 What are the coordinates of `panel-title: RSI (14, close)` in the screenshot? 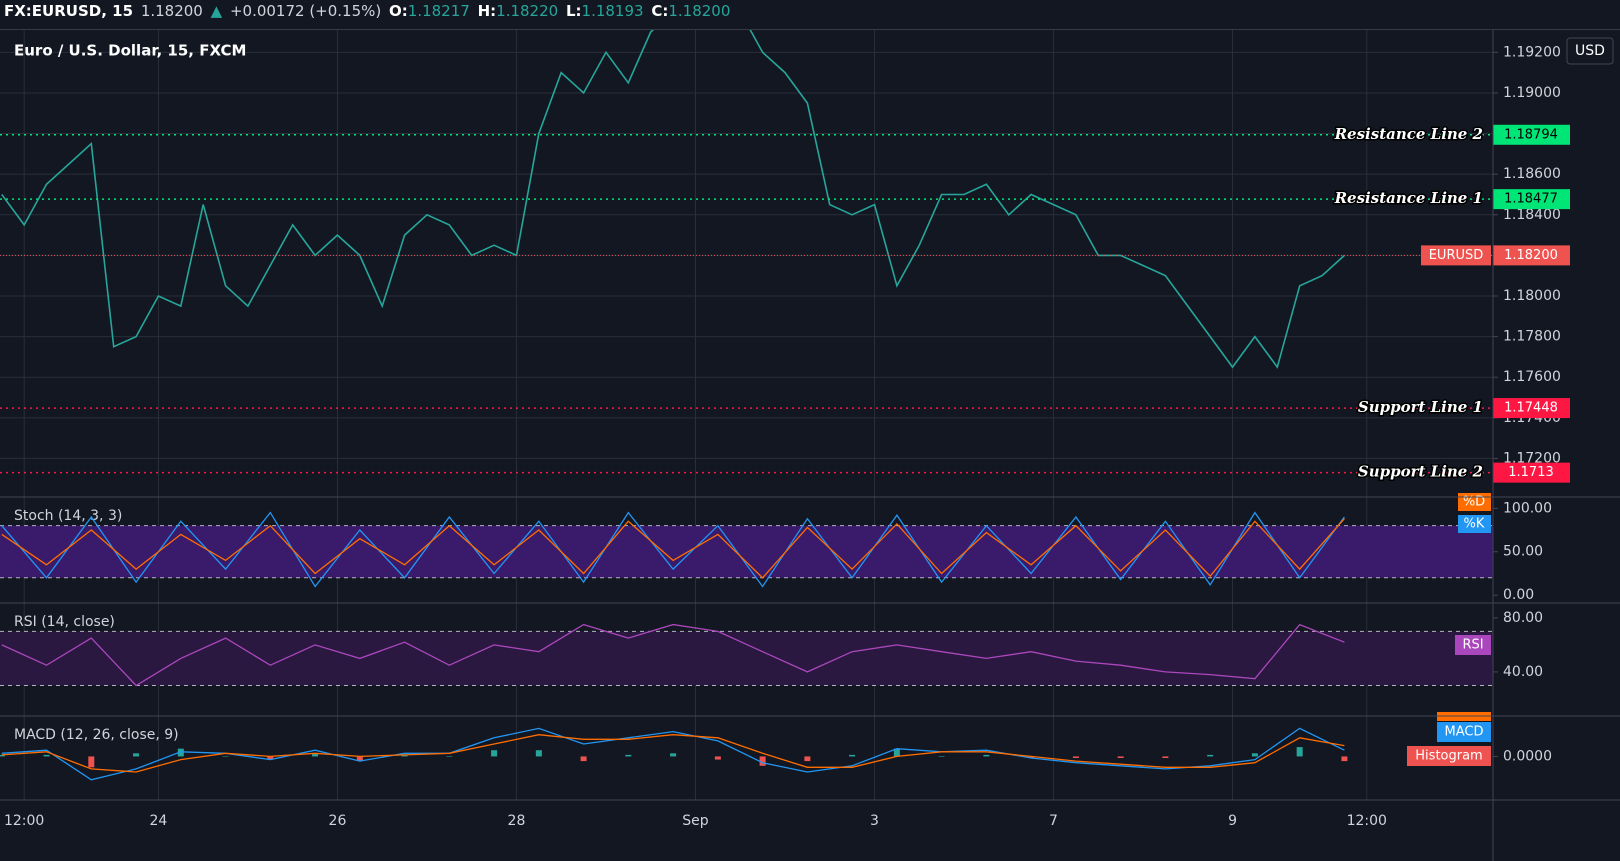 It's located at (64, 622).